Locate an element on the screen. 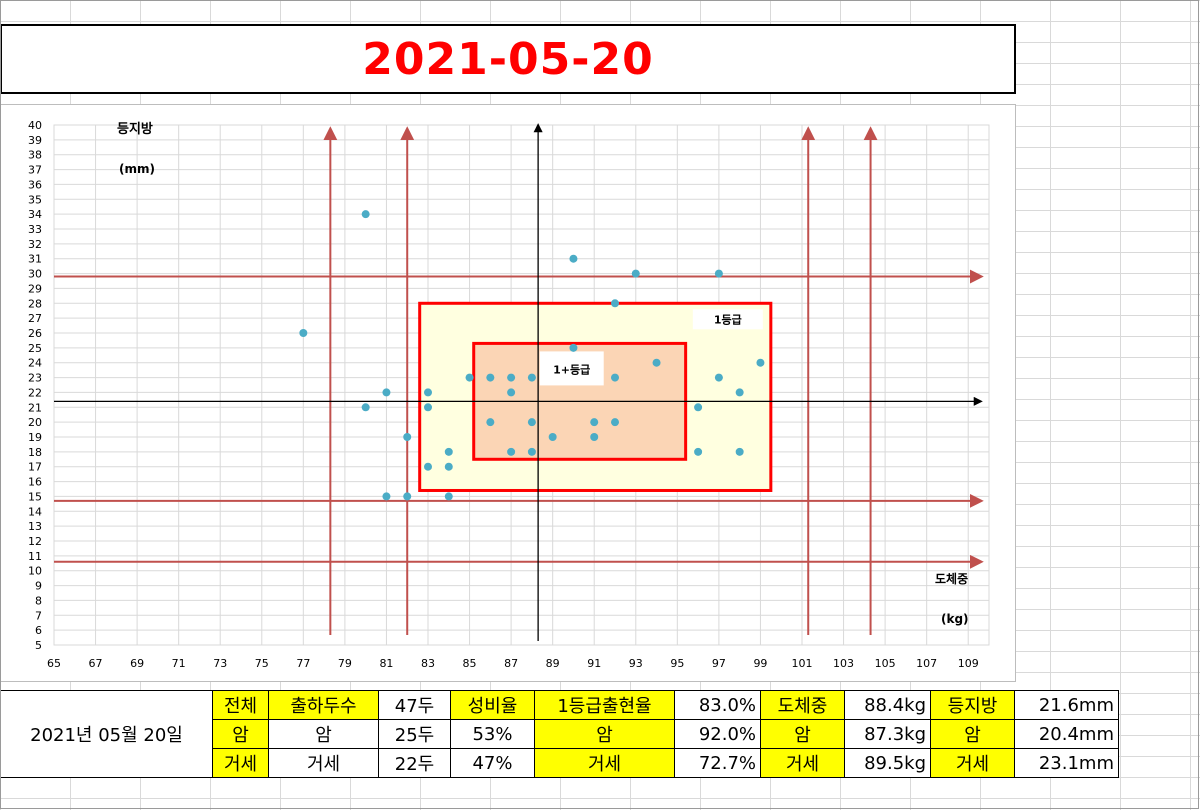 This screenshot has width=1200, height=810. table-cell: 72.7% is located at coordinates (717, 763).